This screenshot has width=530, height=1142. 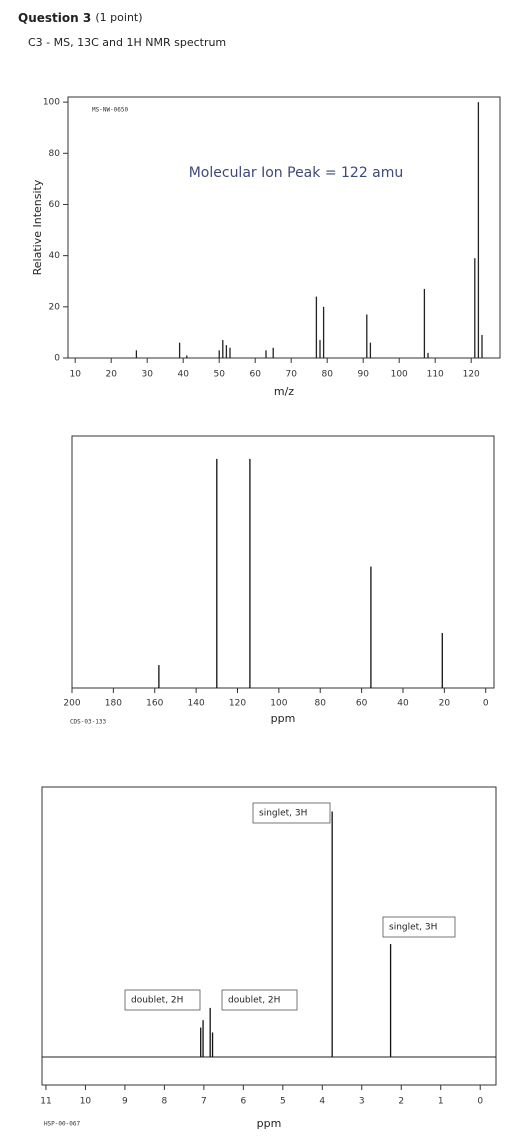 What do you see at coordinates (165, 1102) in the screenshot?
I see `x-tick-label: 8` at bounding box center [165, 1102].